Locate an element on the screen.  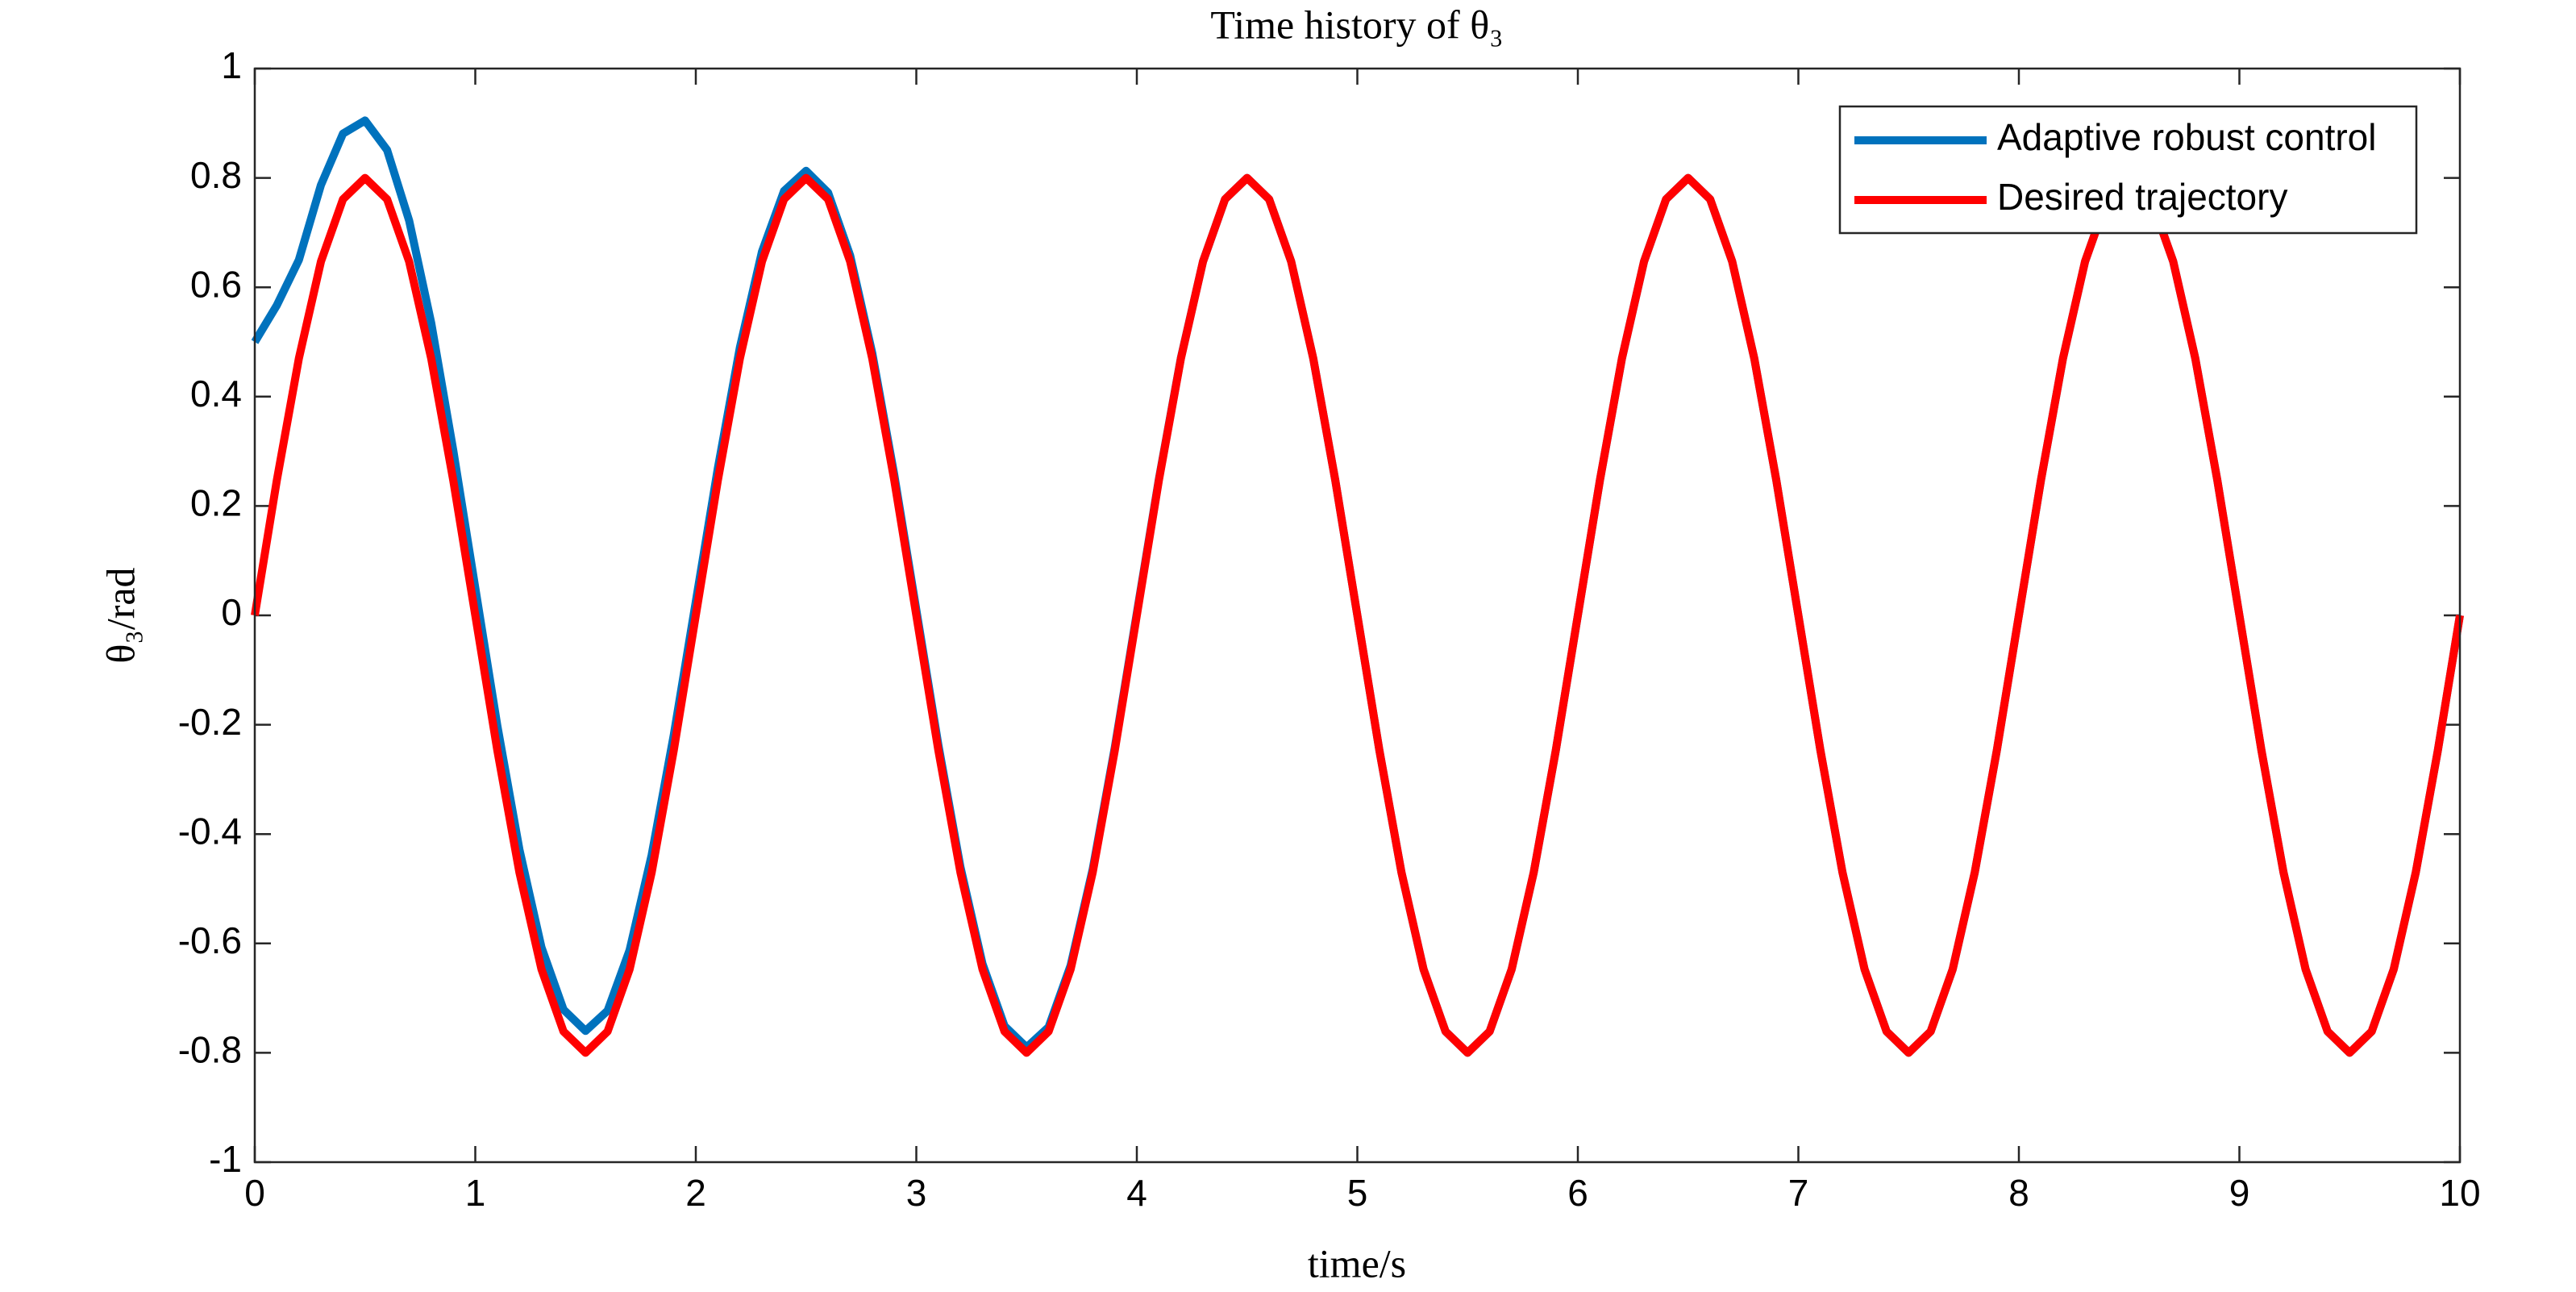
y-tick-label: -0.6 is located at coordinates (210, 940).